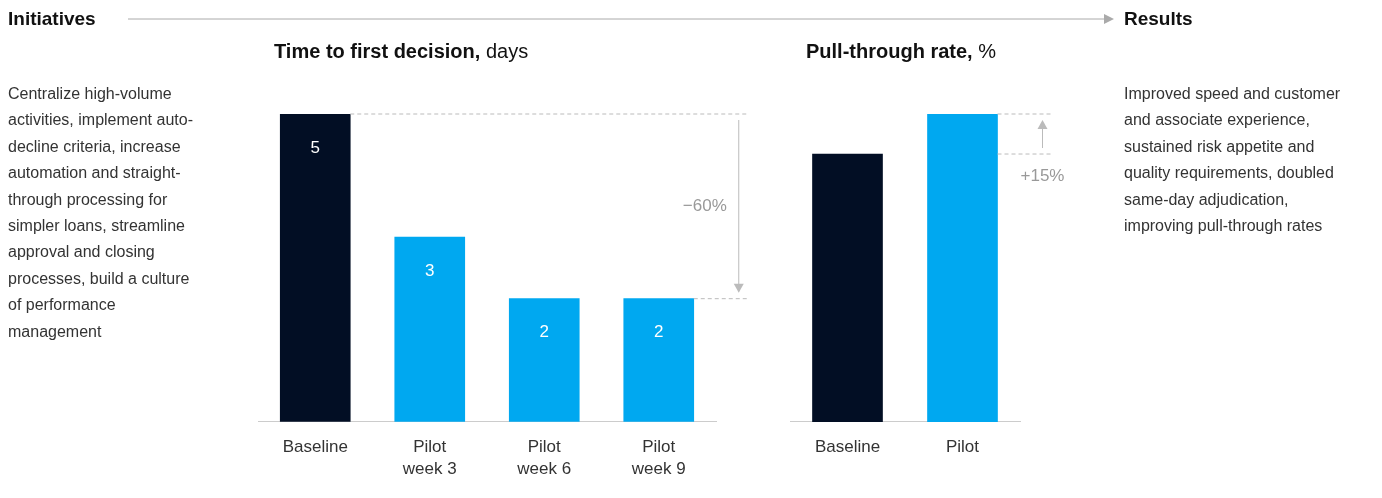  Describe the element at coordinates (658, 457) in the screenshot. I see `x-tick-label: Pilot week 9` at that location.